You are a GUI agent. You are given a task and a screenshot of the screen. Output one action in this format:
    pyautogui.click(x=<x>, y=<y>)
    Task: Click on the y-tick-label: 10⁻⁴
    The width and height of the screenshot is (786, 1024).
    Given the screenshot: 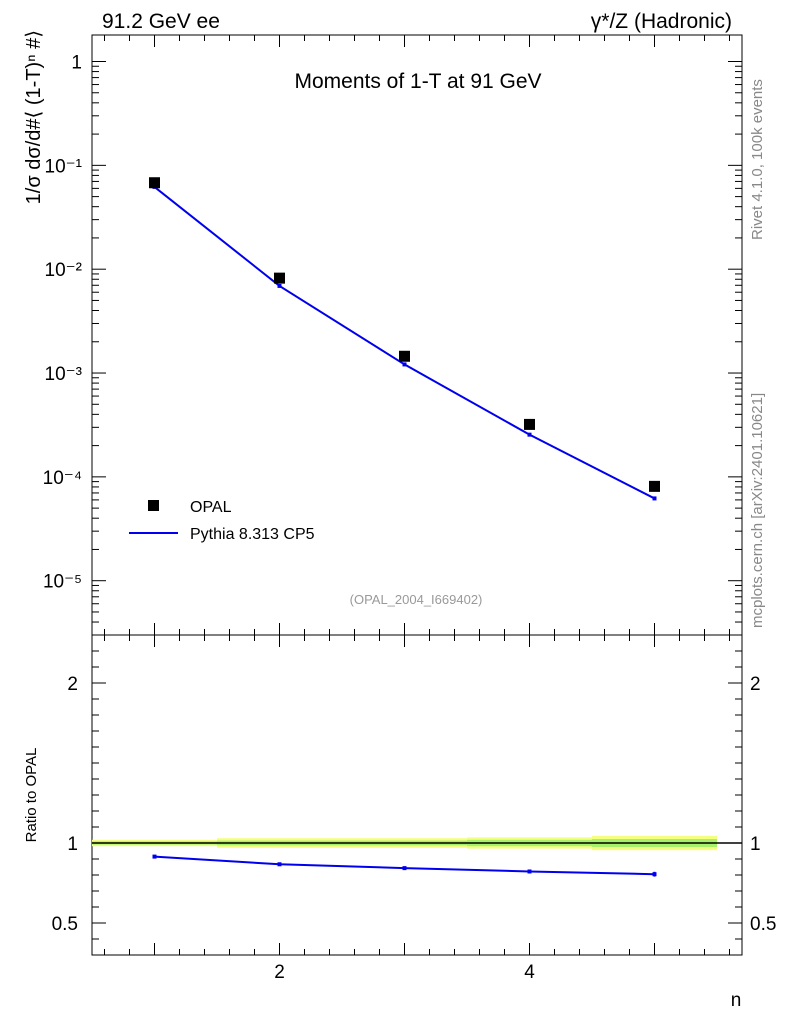 What is the action you would take?
    pyautogui.click(x=62, y=478)
    